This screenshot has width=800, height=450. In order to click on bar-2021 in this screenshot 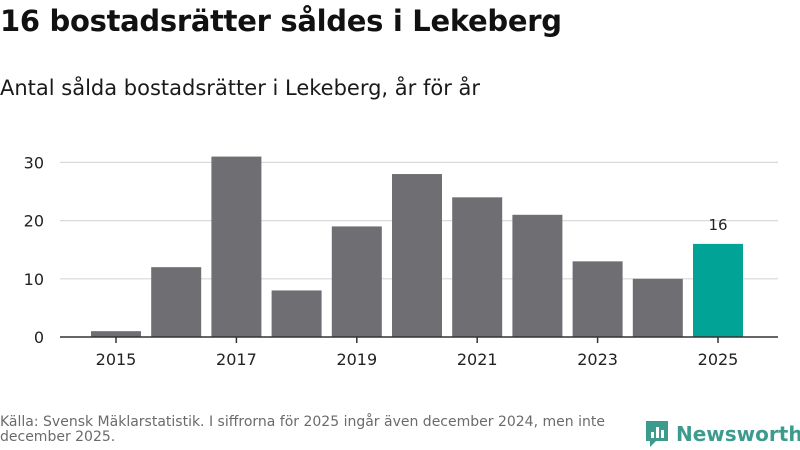, I will do `click(477, 267)`.